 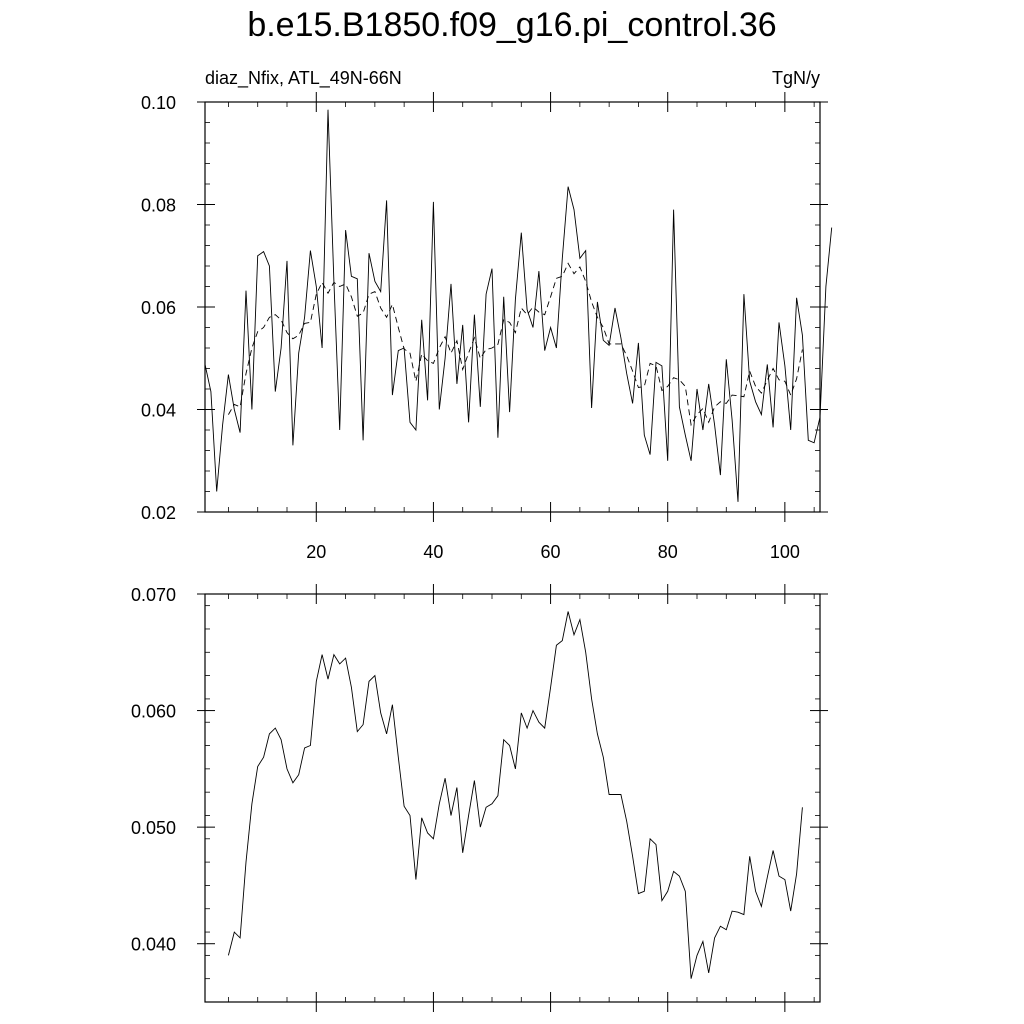 I want to click on x-tick-label: 40, so click(x=433, y=552).